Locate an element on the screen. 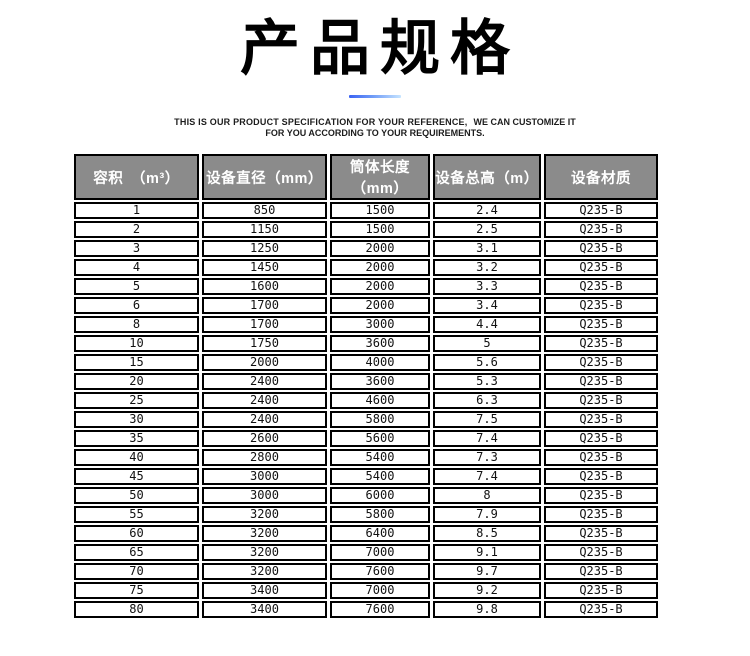 The height and width of the screenshot is (656, 750). table-row: 70 3200 7600 9.7 Q235-B is located at coordinates (366, 571).